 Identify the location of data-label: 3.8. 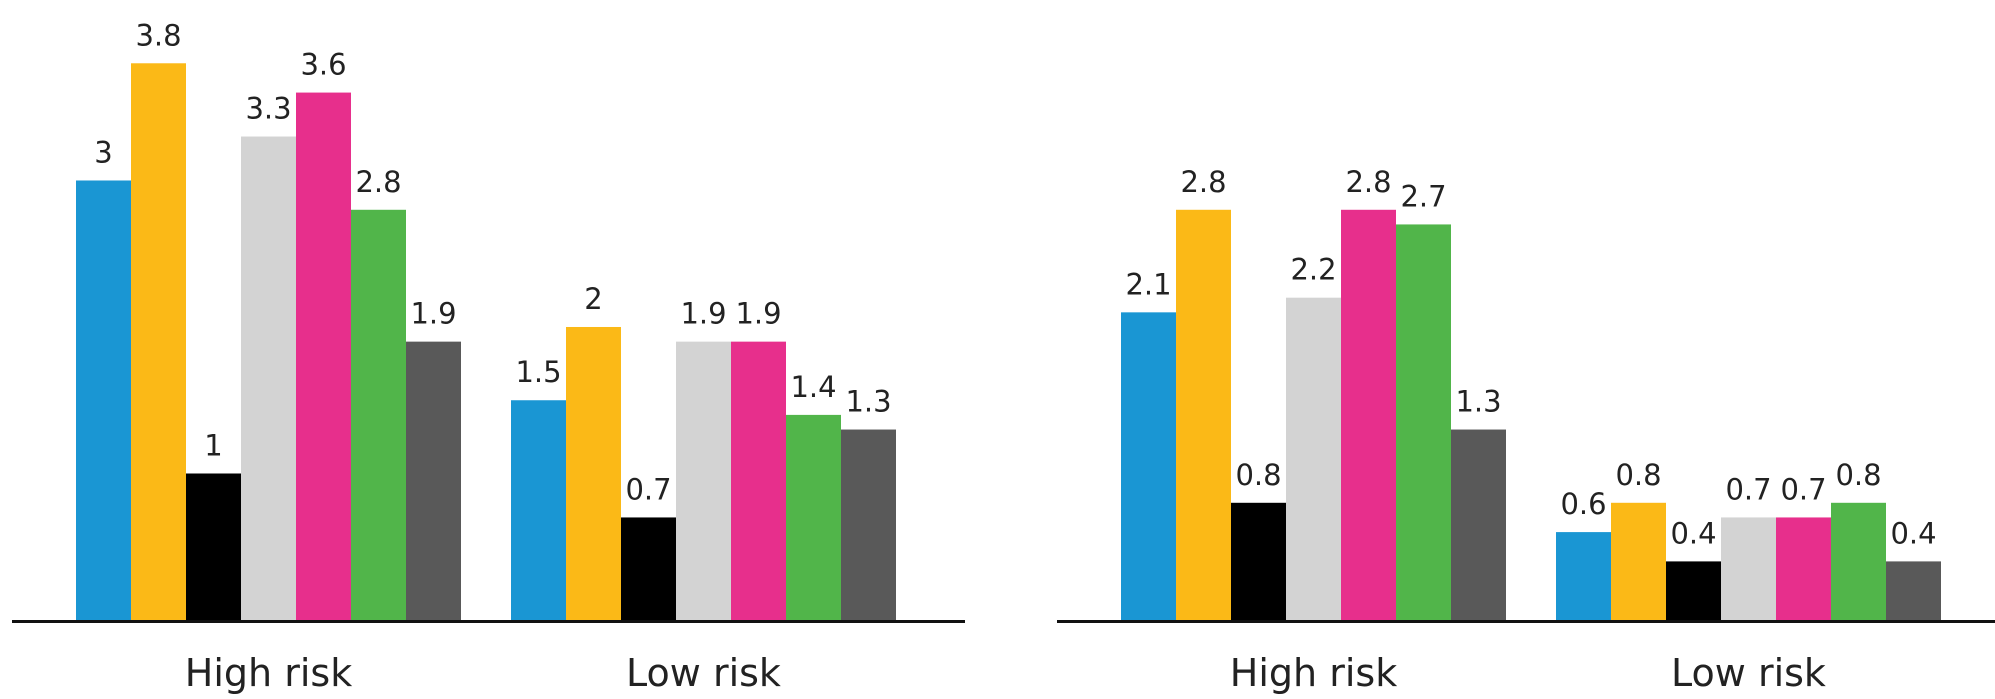
(158, 35).